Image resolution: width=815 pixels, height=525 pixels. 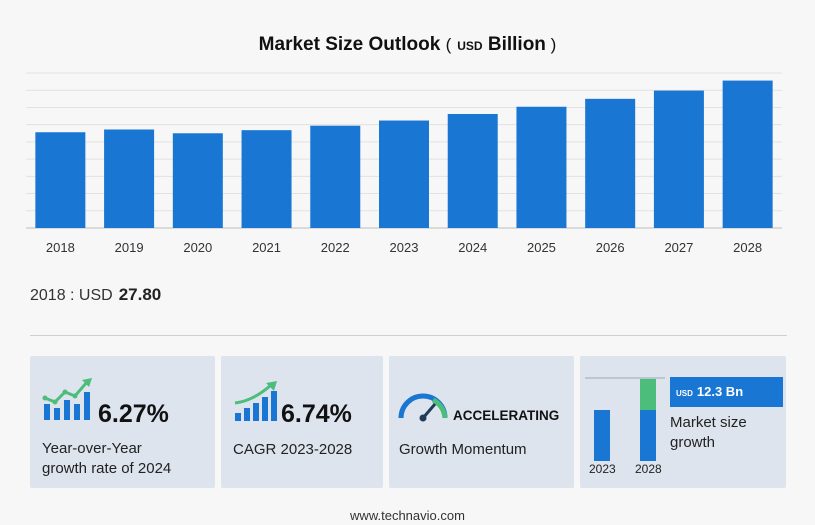 I want to click on mini-bar-2028-growth, so click(x=648, y=394).